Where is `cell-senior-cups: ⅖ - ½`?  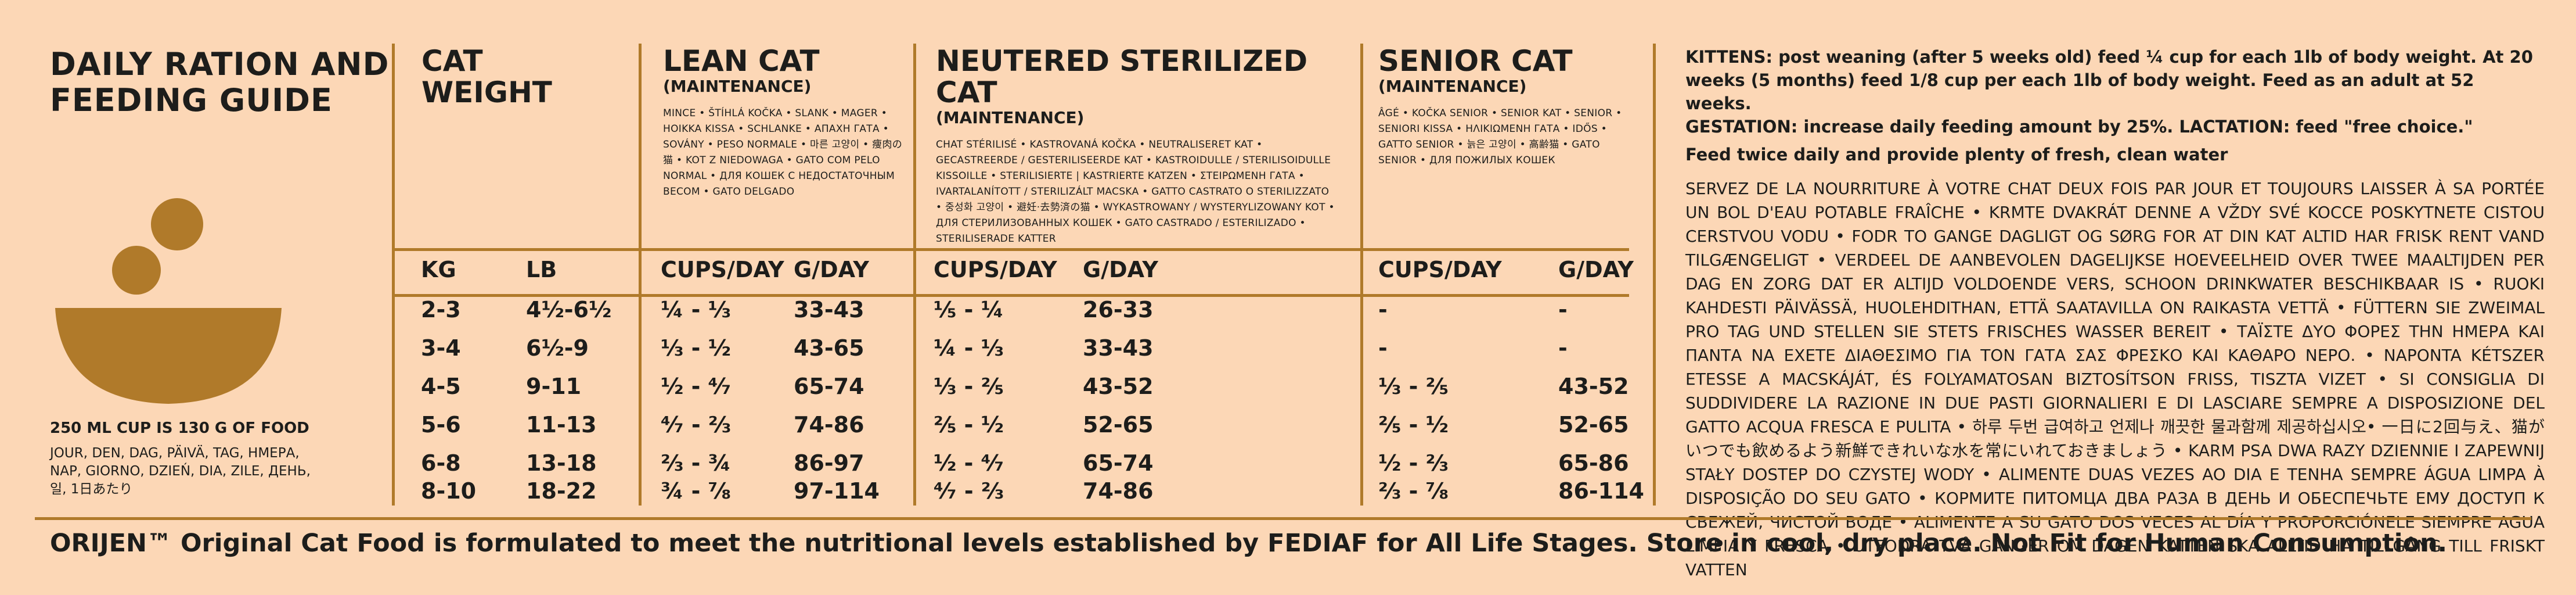 cell-senior-cups: ⅖ - ½ is located at coordinates (1413, 425).